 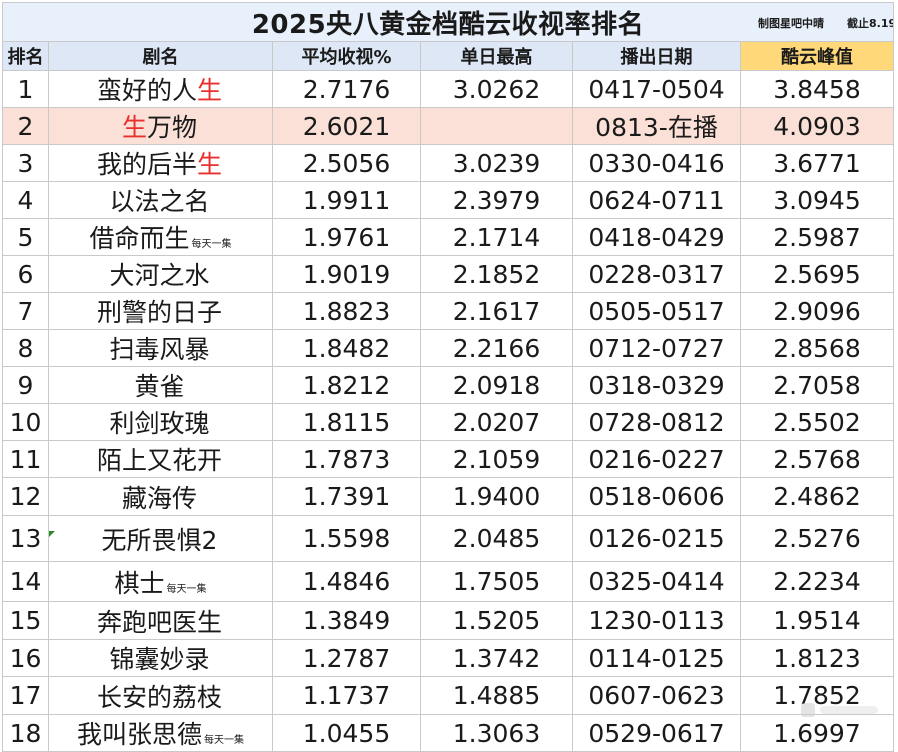 What do you see at coordinates (496, 620) in the screenshot?
I see `peak-day-cell: 1.5205` at bounding box center [496, 620].